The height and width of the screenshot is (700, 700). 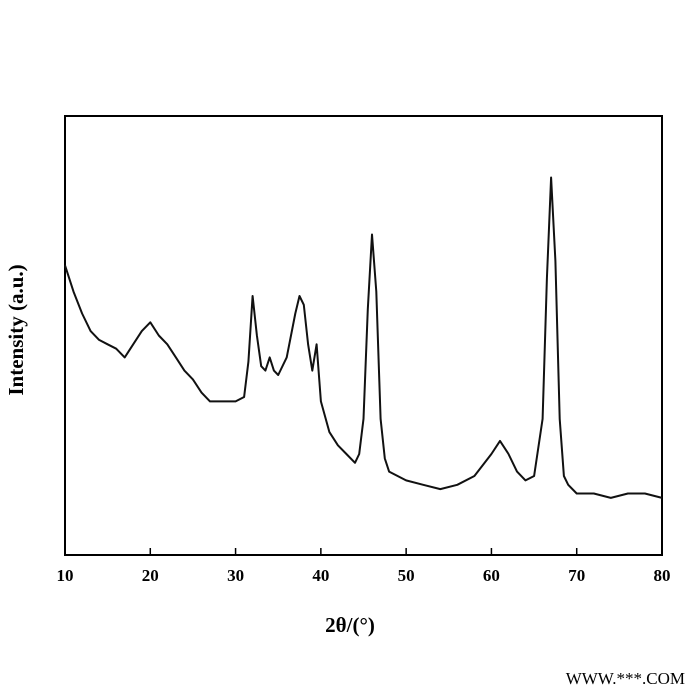 I want to click on x-tick-label: 70, so click(x=576, y=575).